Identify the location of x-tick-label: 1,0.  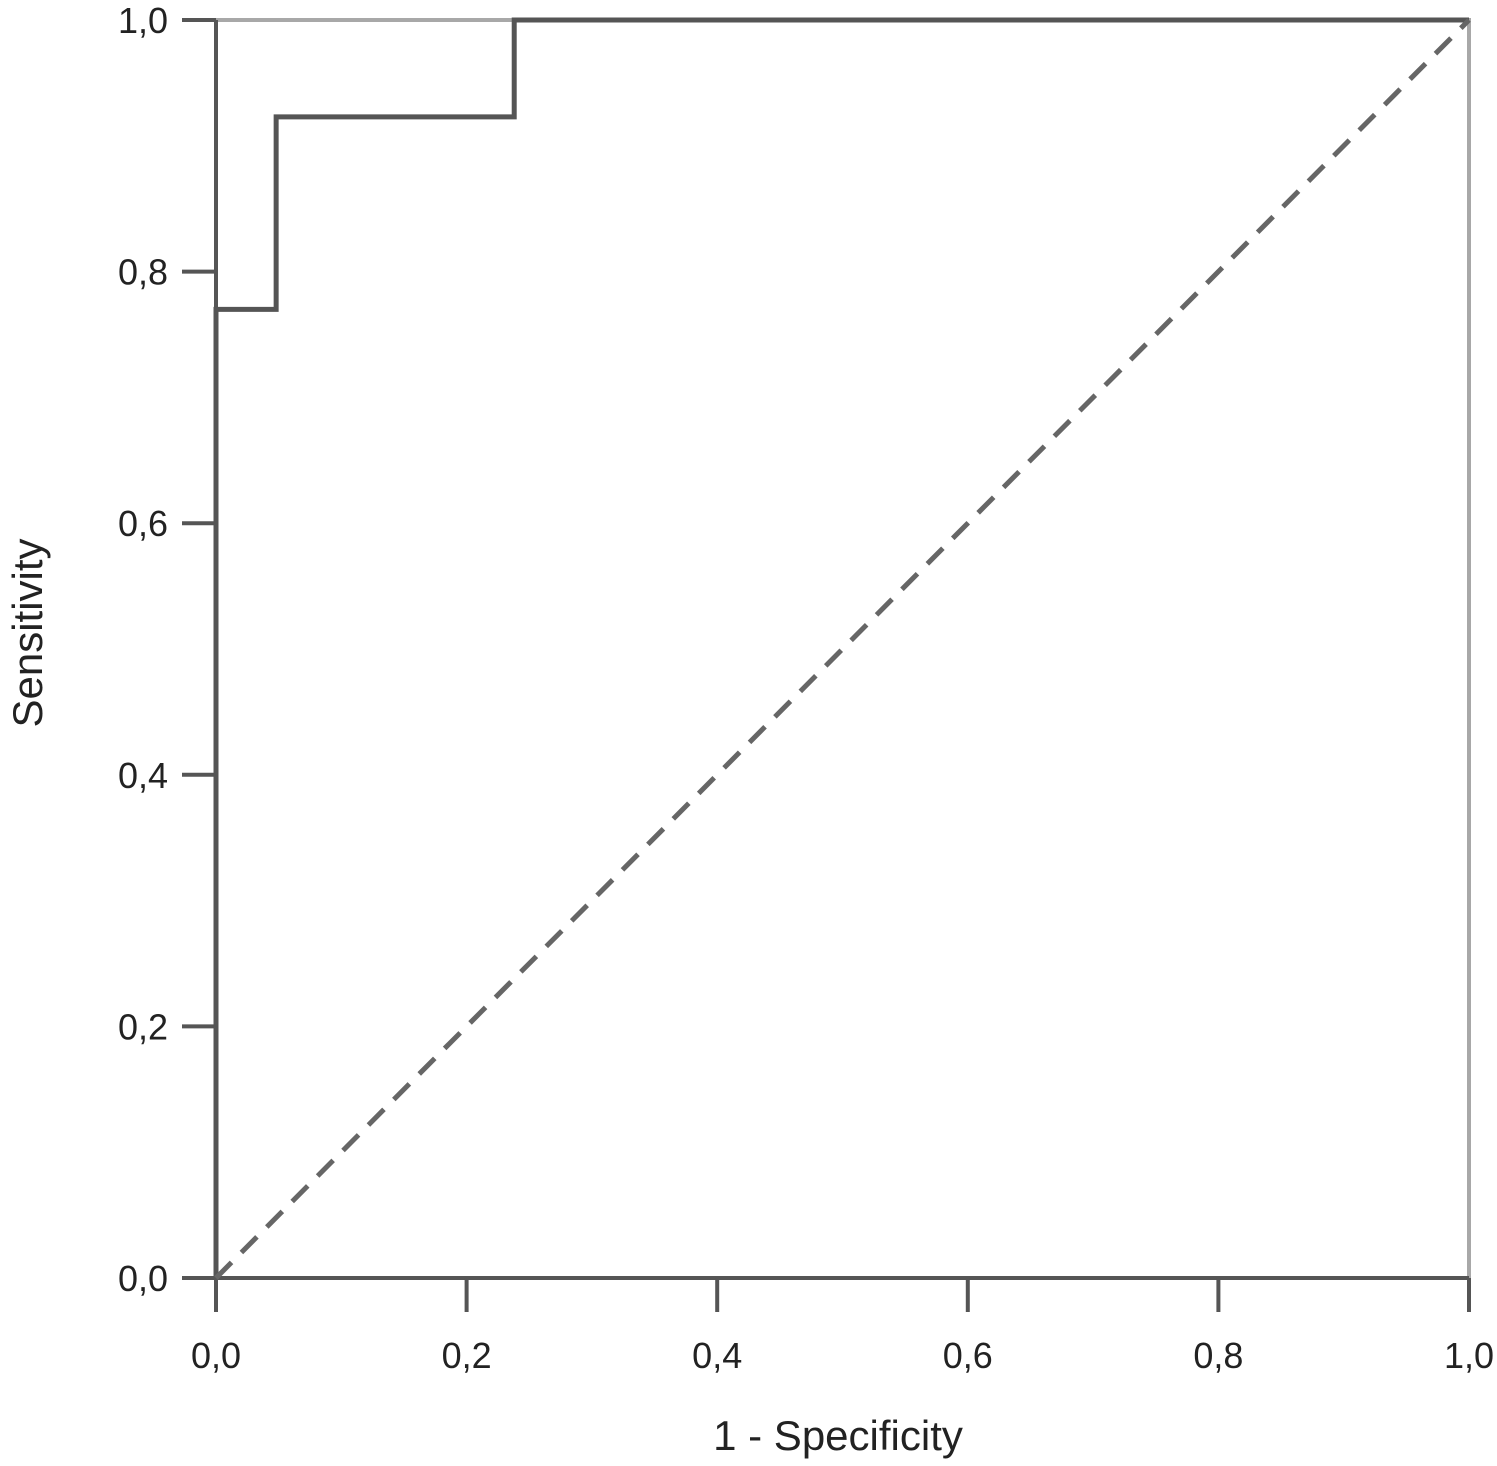
(1469, 1355).